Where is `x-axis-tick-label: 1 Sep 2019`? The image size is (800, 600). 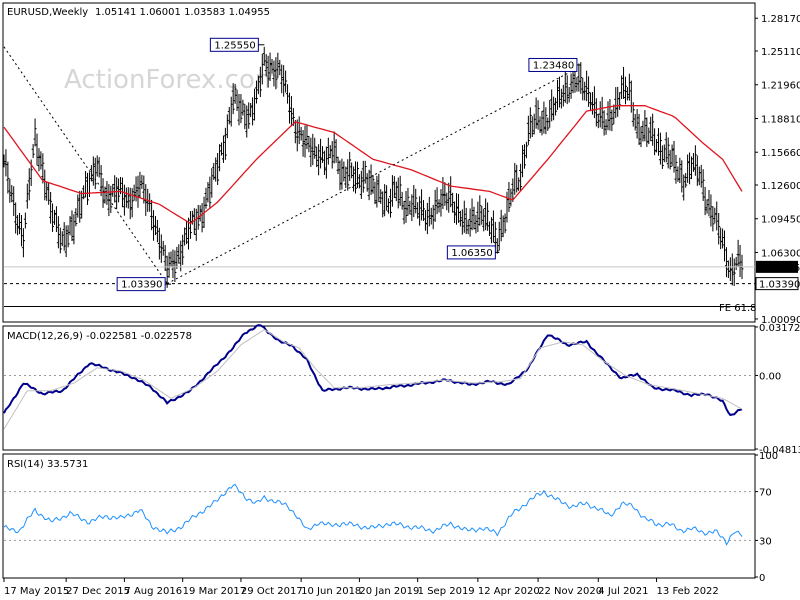
x-axis-tick-label: 1 Sep 2019 is located at coordinates (446, 591).